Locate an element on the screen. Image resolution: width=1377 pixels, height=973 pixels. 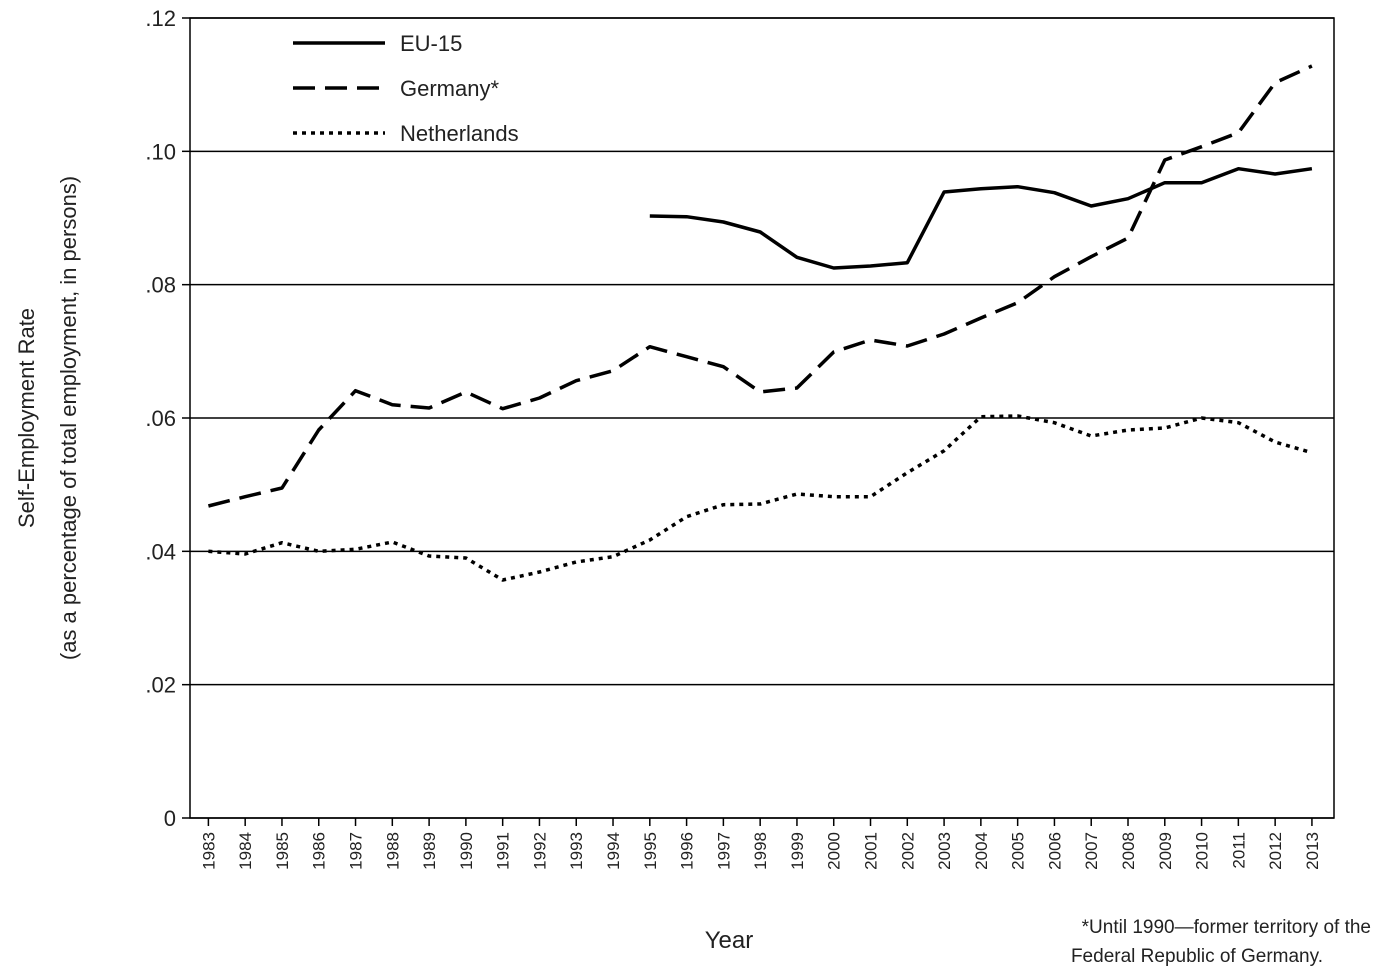
x-tick-label: 2013 is located at coordinates (1312, 851).